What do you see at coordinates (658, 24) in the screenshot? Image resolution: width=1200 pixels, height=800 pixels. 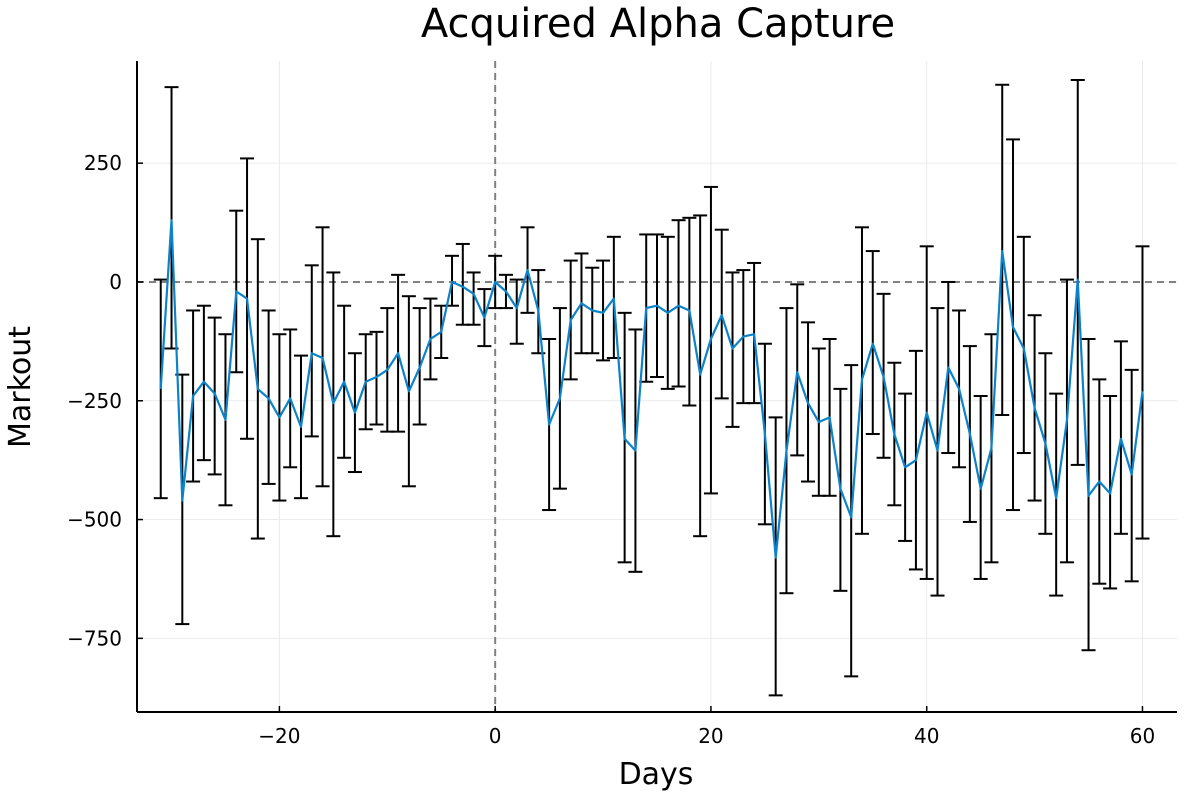 I see `chart-title: Acquired Alpha Capture` at bounding box center [658, 24].